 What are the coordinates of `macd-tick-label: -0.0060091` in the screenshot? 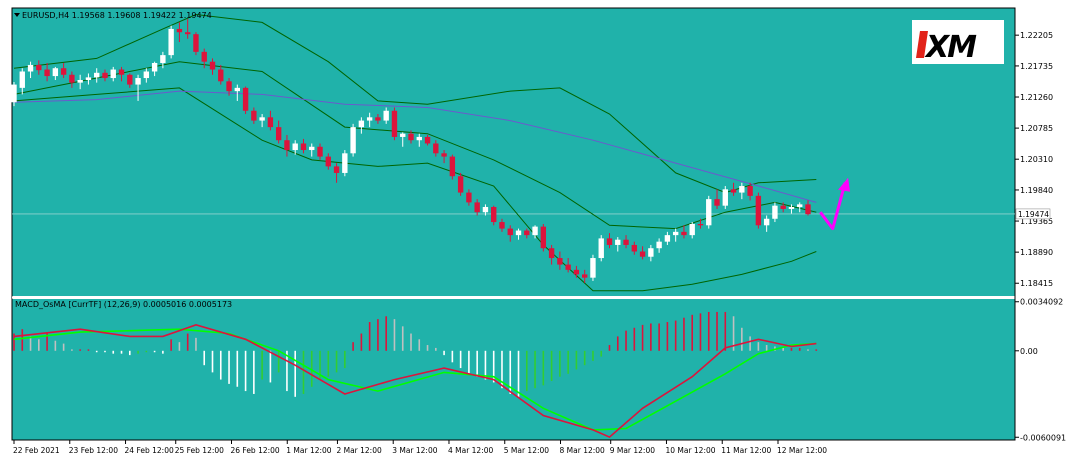 It's located at (1043, 437).